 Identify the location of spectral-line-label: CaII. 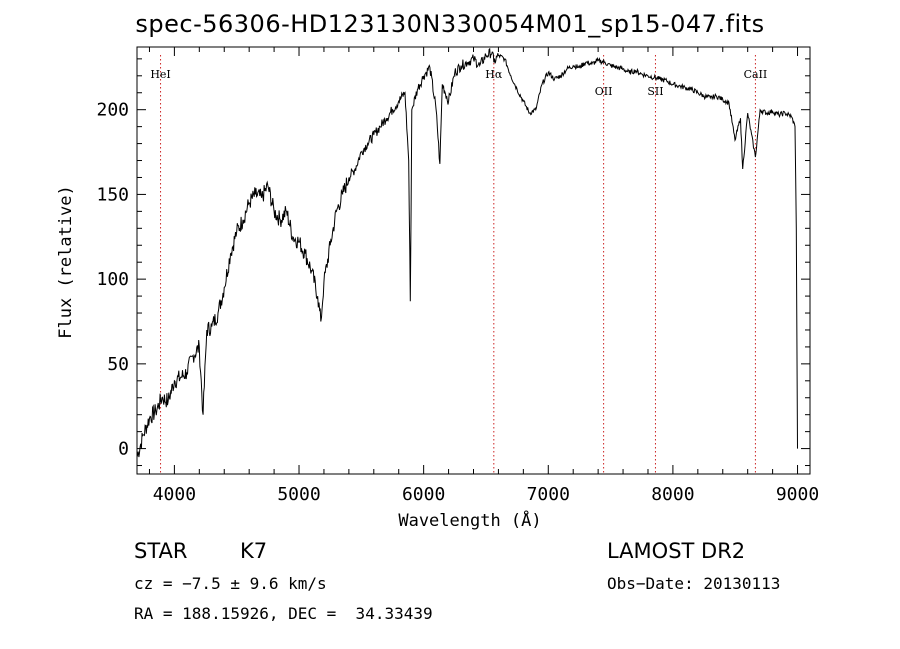
(756, 74).